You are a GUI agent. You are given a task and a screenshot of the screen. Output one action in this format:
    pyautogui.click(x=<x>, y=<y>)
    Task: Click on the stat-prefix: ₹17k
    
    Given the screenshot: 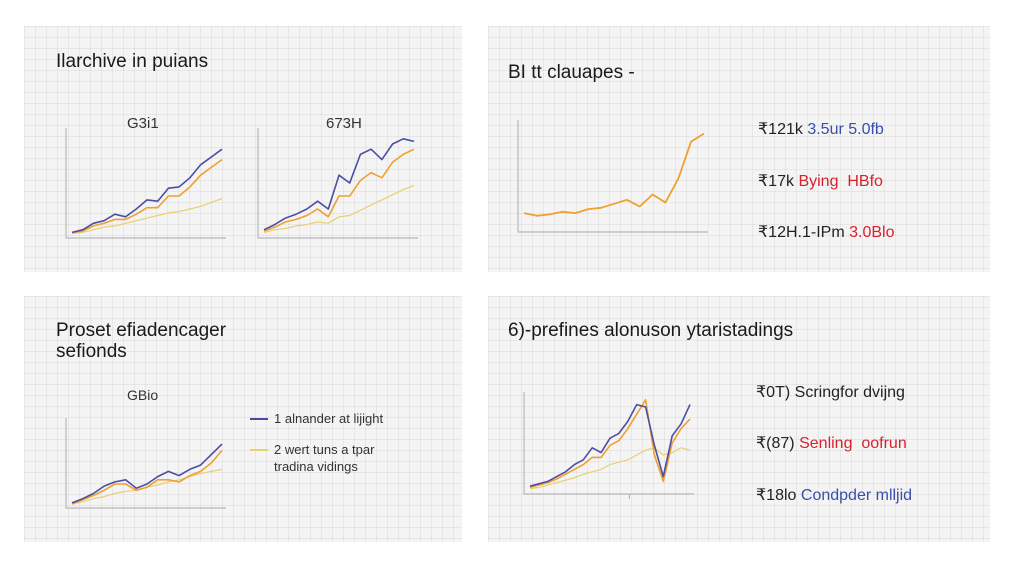 What is the action you would take?
    pyautogui.click(x=776, y=181)
    